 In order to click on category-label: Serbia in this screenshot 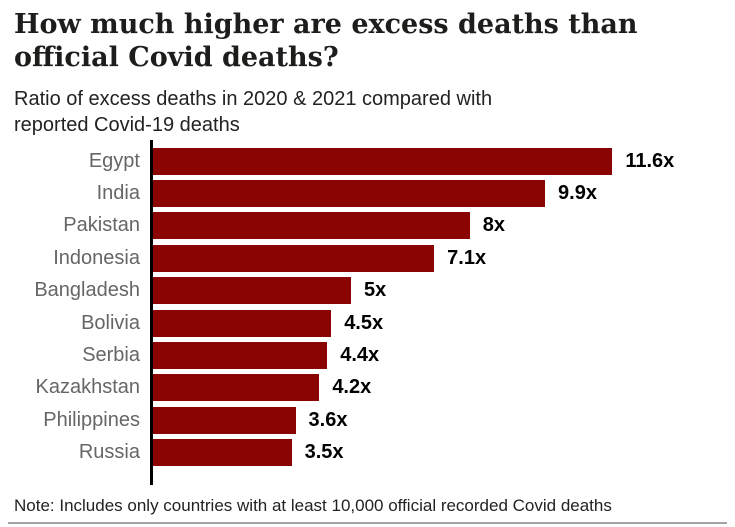, I will do `click(111, 355)`.